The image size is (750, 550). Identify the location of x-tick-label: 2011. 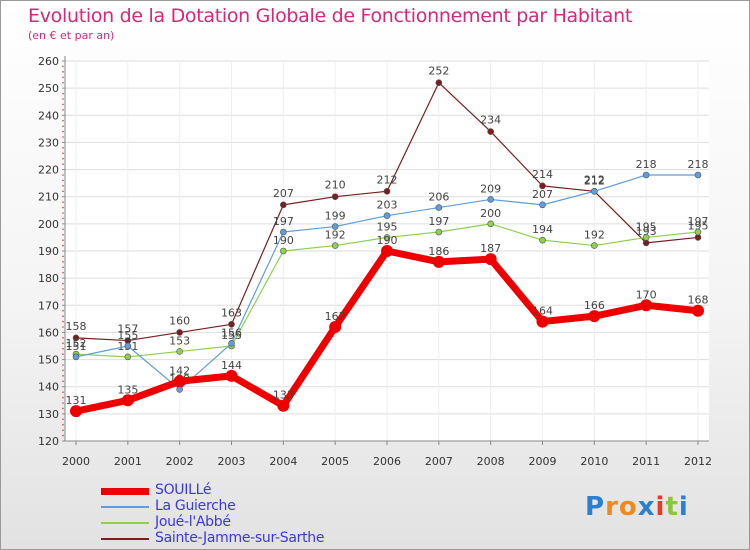
(646, 461).